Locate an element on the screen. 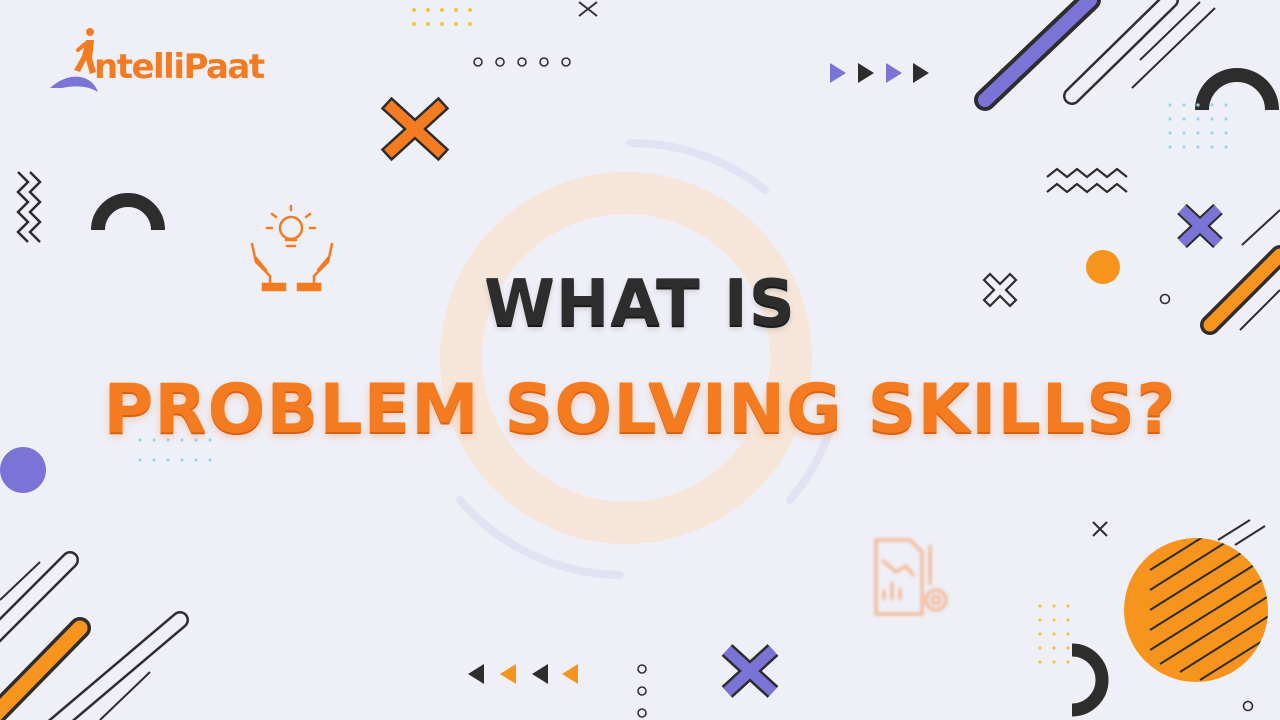 This screenshot has height=720, width=1280. ring-small is located at coordinates (1165, 299).